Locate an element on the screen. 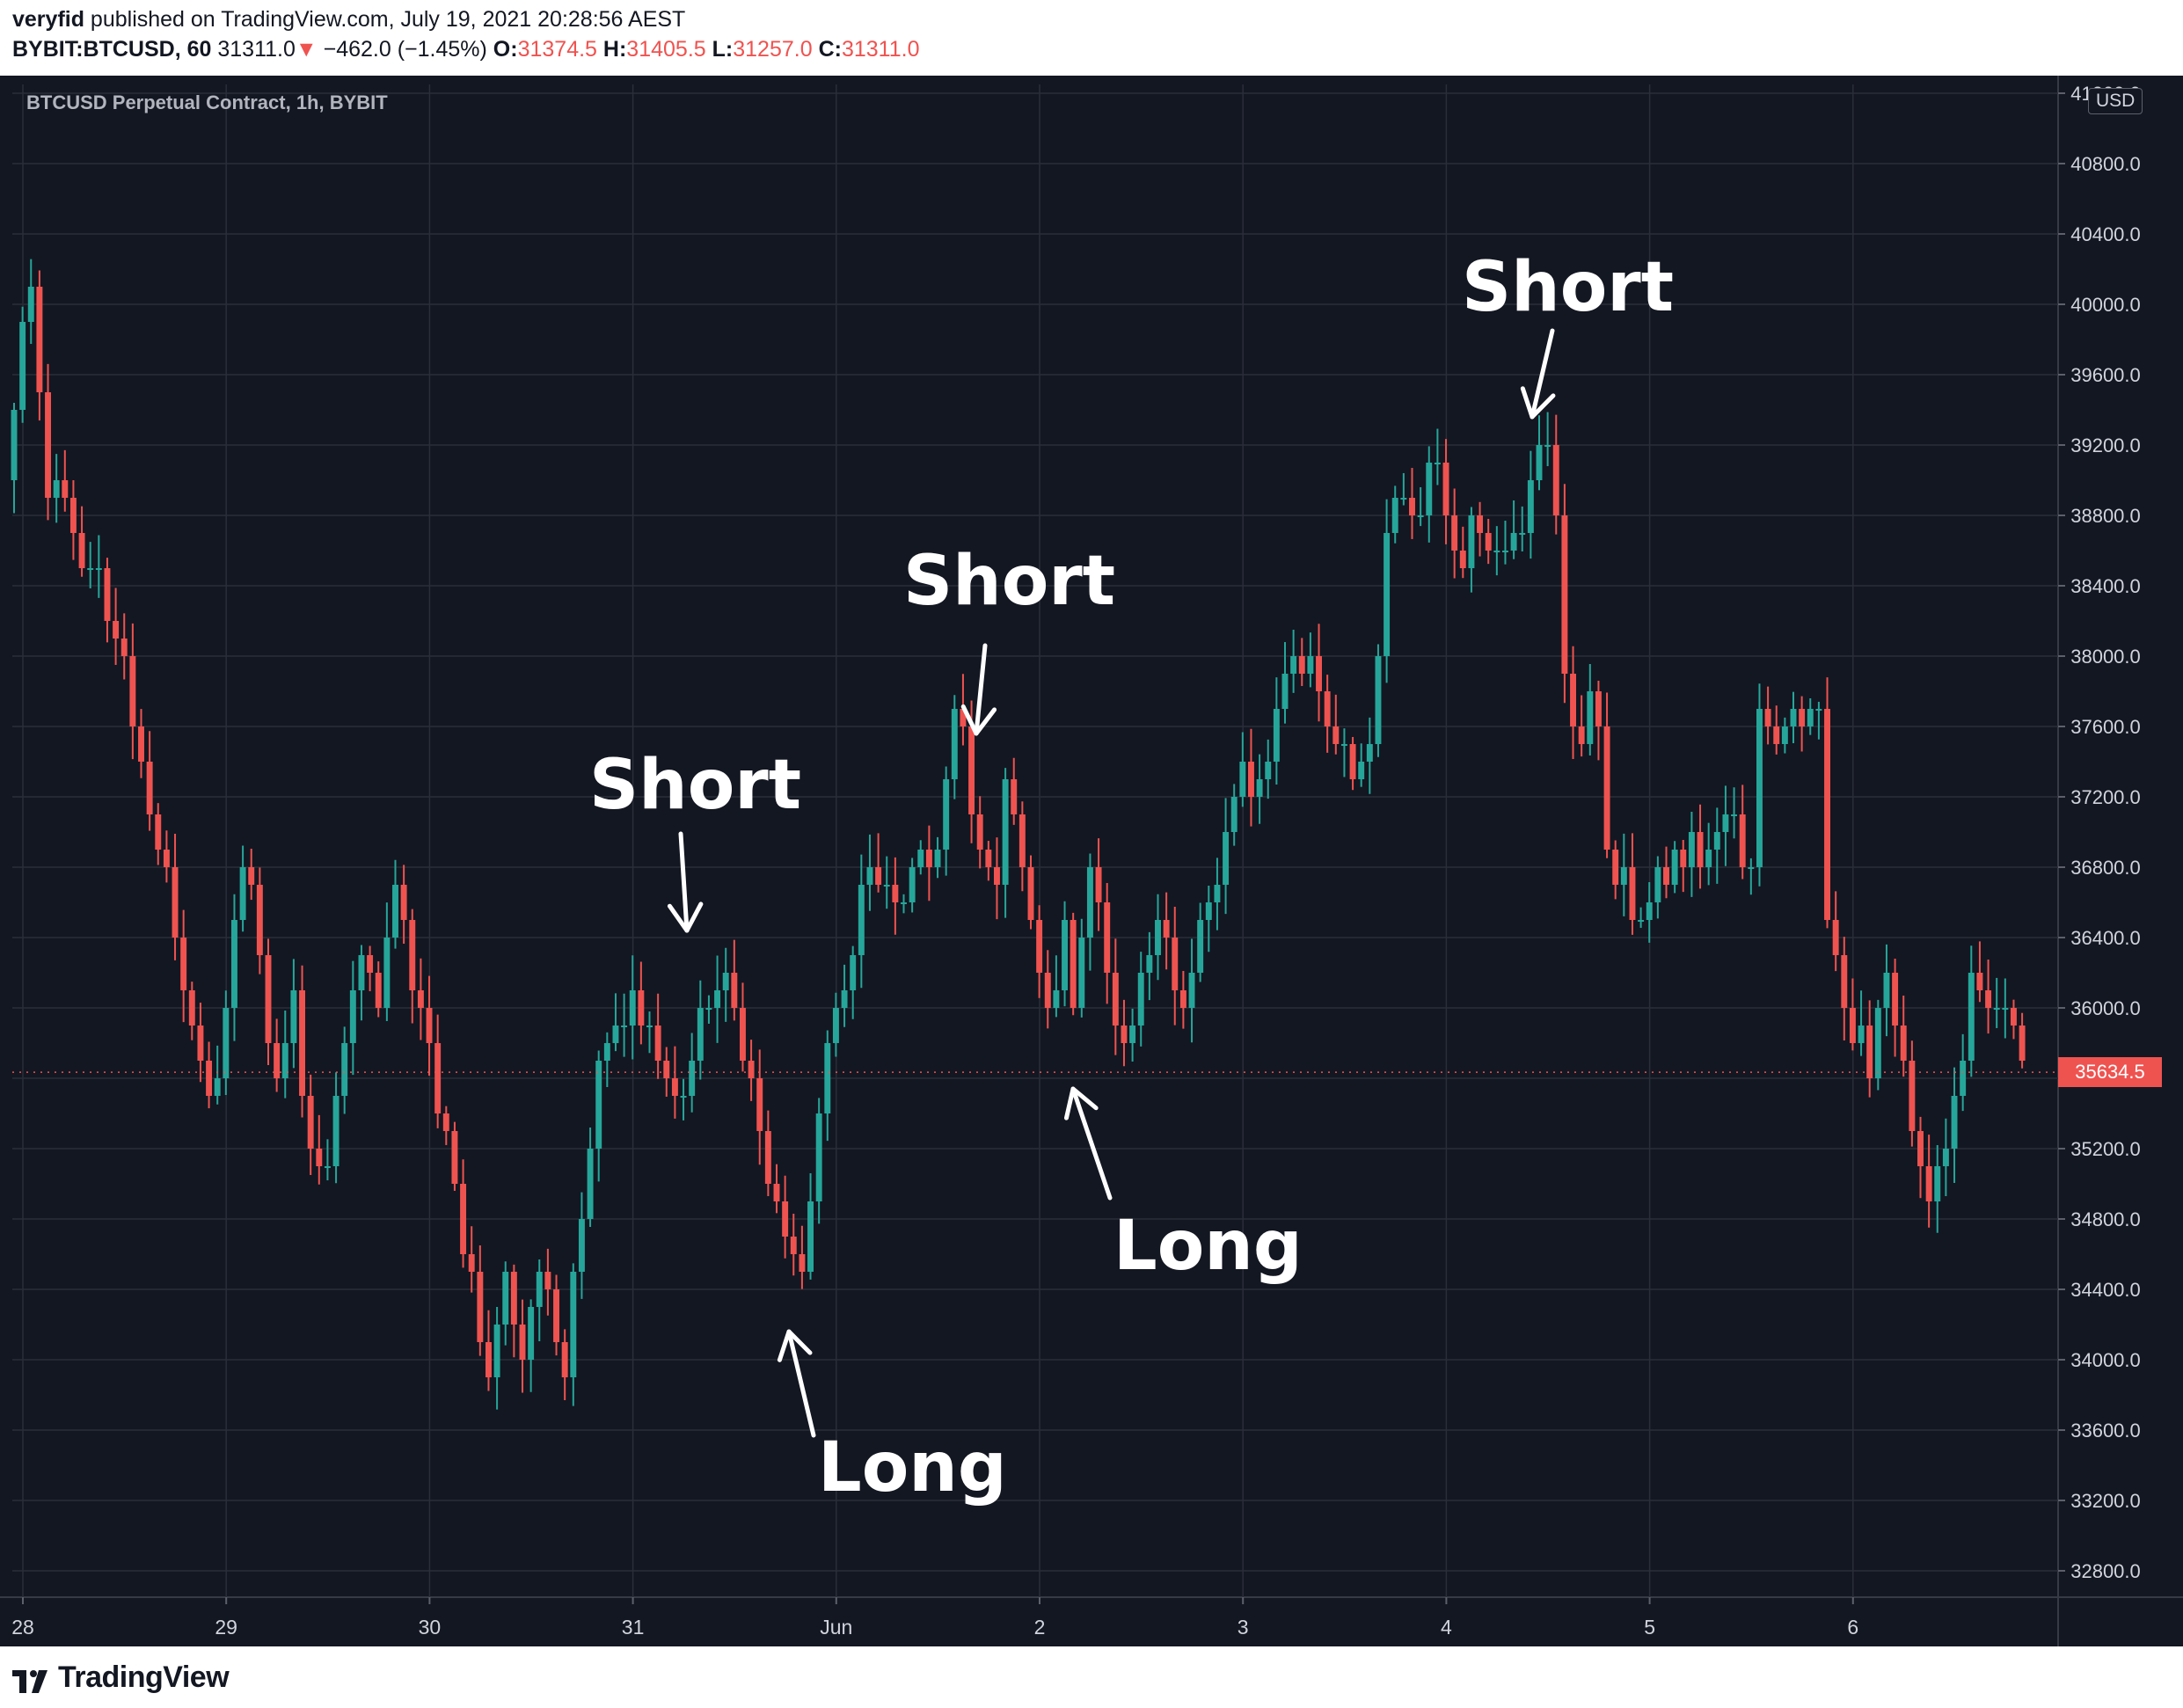 The image size is (2183, 1708). chart-header is located at coordinates (1091, 38).